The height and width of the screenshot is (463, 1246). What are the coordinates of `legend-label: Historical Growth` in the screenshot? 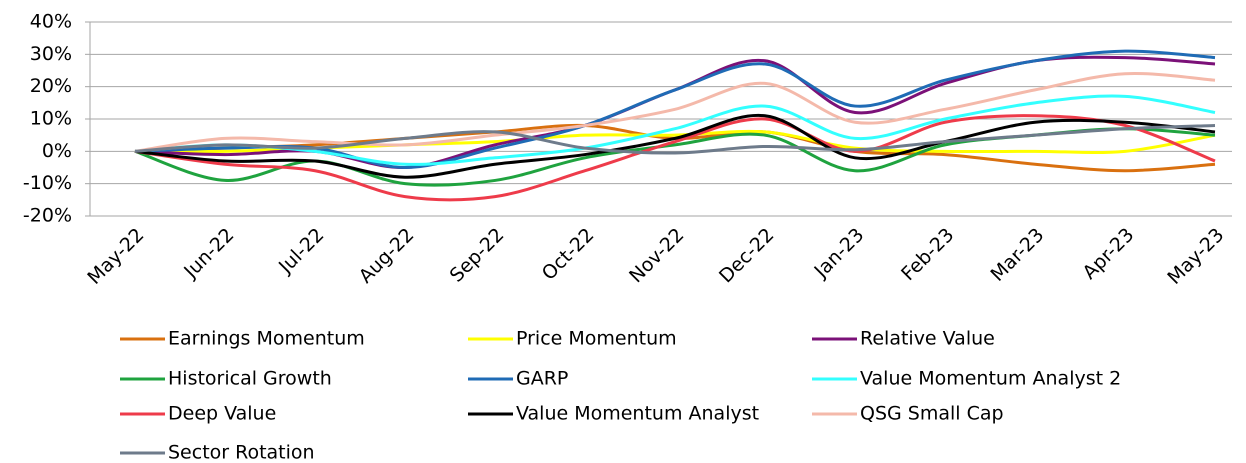 It's located at (250, 379).